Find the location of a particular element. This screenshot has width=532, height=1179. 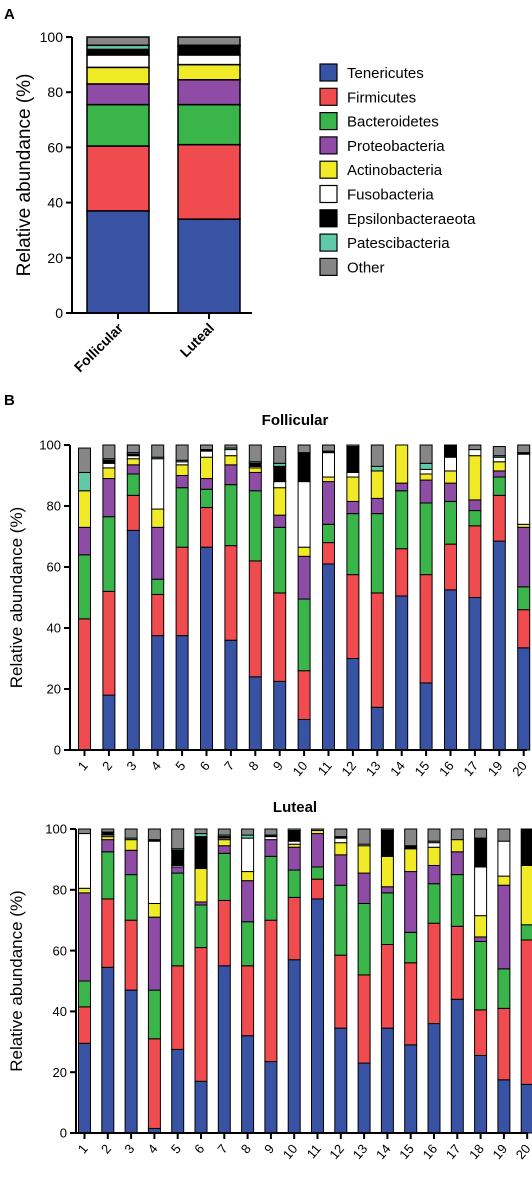

y-tick-label: 60 is located at coordinates (55, 147).